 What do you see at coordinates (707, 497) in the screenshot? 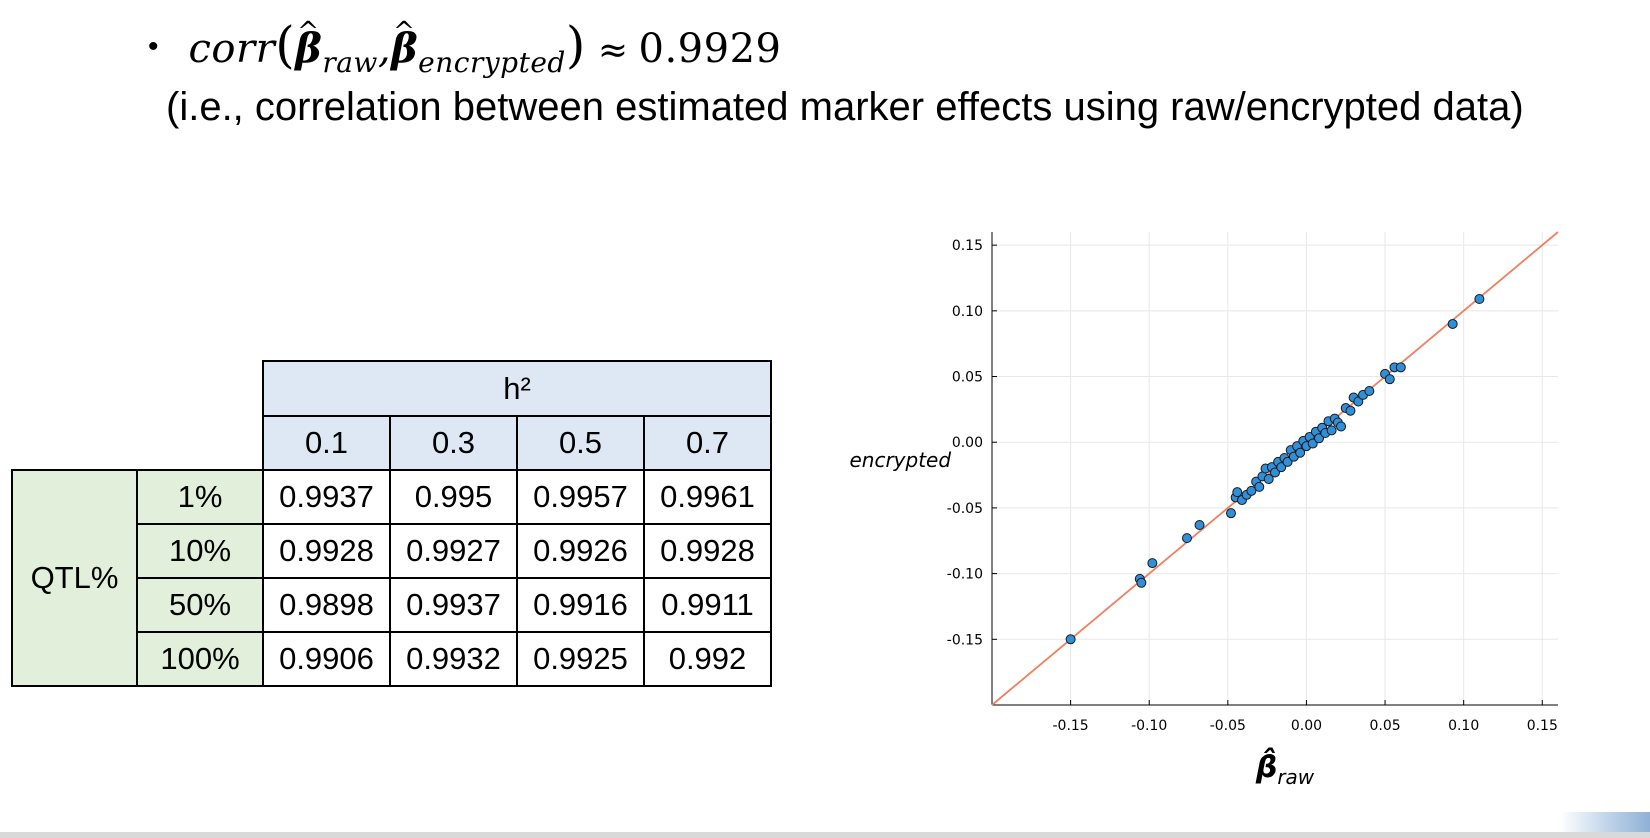
I see `table-cell: 0.9961` at bounding box center [707, 497].